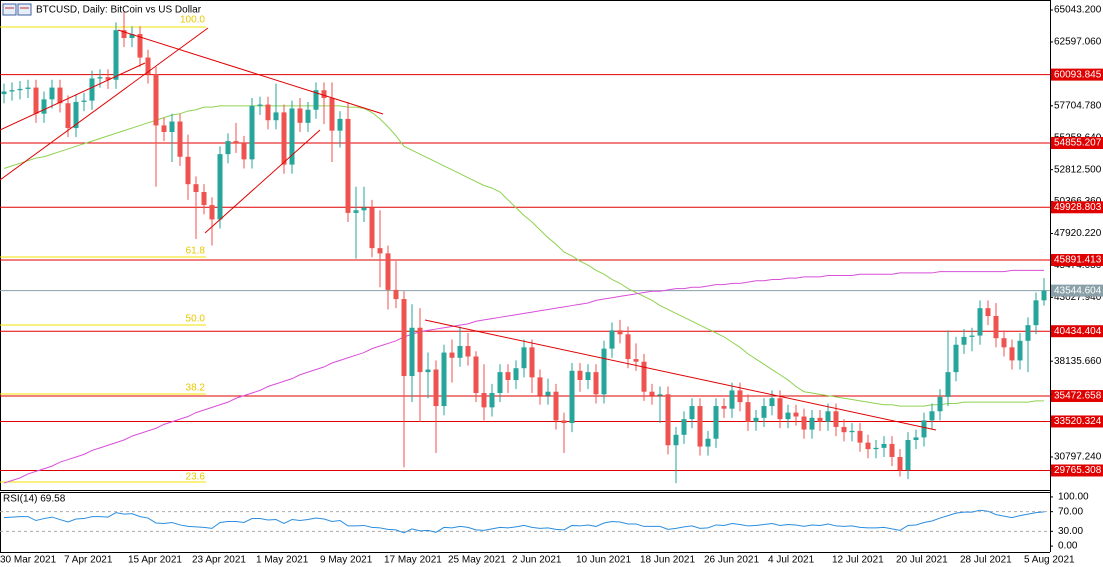 Image resolution: width=1103 pixels, height=567 pixels. What do you see at coordinates (986, 560) in the screenshot?
I see `x-tick-label: 28 Jul 2021` at bounding box center [986, 560].